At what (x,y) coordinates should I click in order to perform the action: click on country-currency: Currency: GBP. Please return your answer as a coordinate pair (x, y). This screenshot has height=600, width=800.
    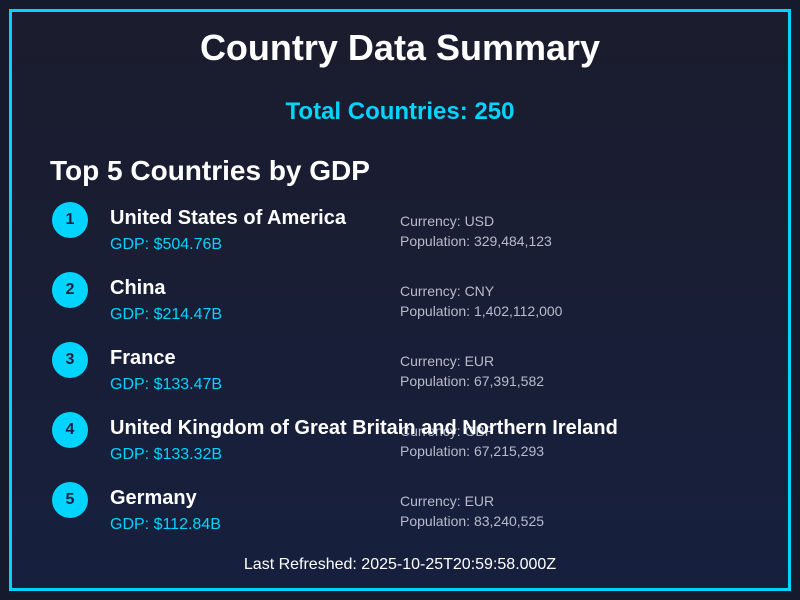
    Looking at the image, I should click on (447, 431).